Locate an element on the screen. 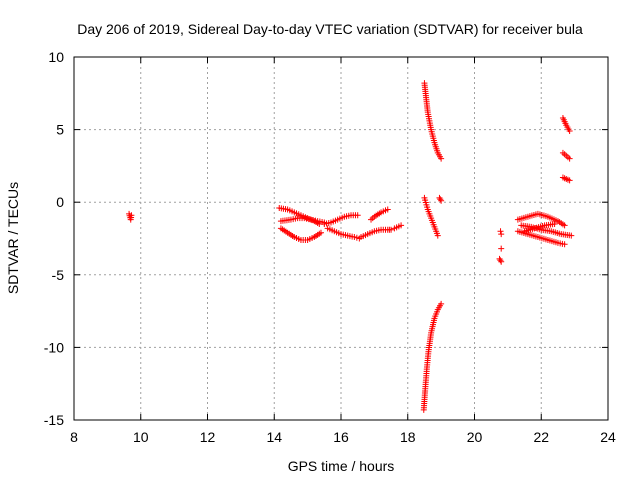 The width and height of the screenshot is (640, 480). x-tick-label: 8 is located at coordinates (74, 437).